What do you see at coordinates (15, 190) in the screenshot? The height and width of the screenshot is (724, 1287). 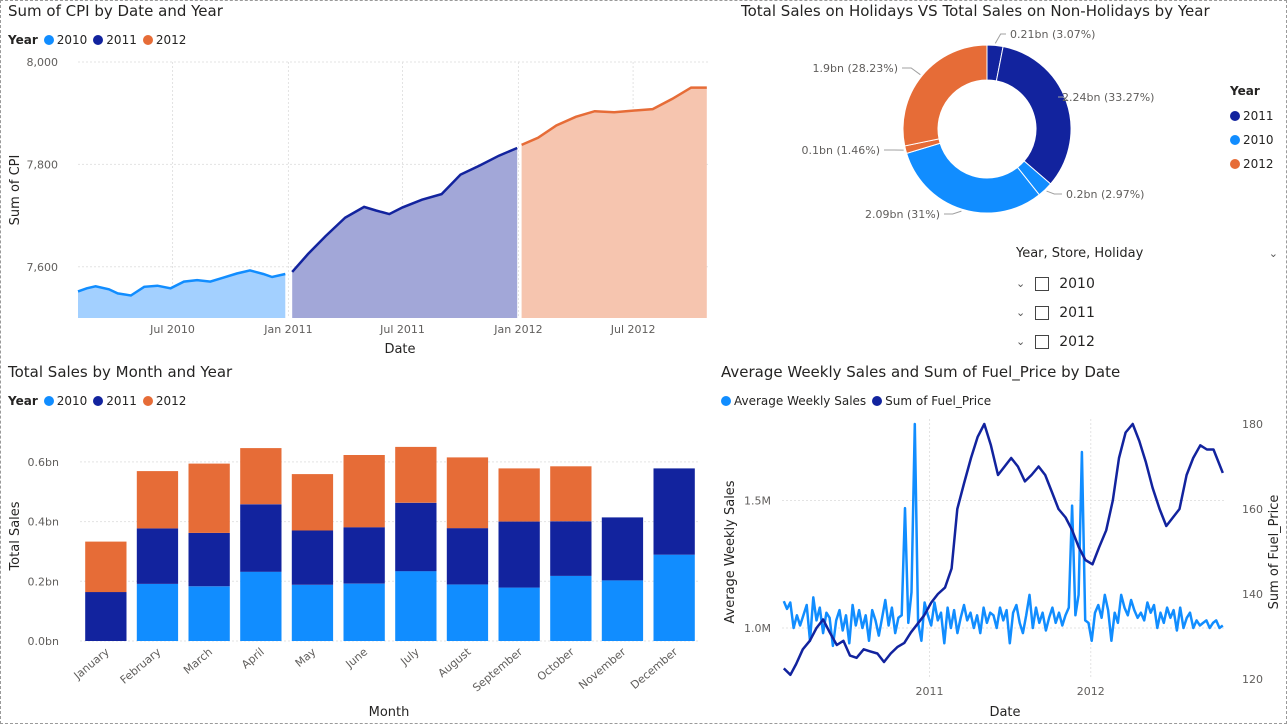 I see `y-axis-label: Sum of CPI` at bounding box center [15, 190].